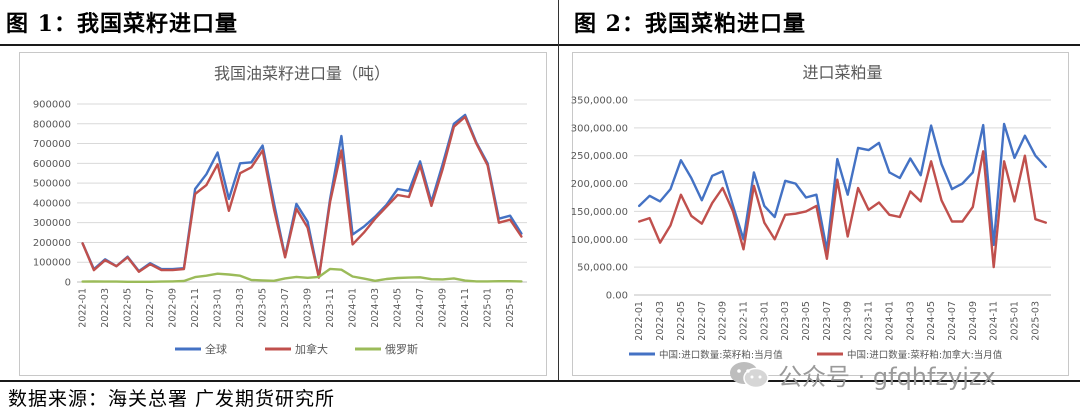 The width and height of the screenshot is (1080, 415). What do you see at coordinates (540, 45) in the screenshot?
I see `header-rule` at bounding box center [540, 45].